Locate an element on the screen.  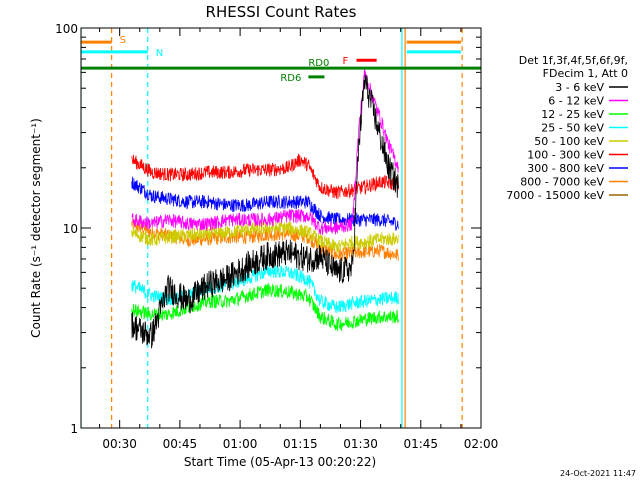
x-axis-label: Start Time (05-Apr-13 00:20:22) is located at coordinates (280, 462).